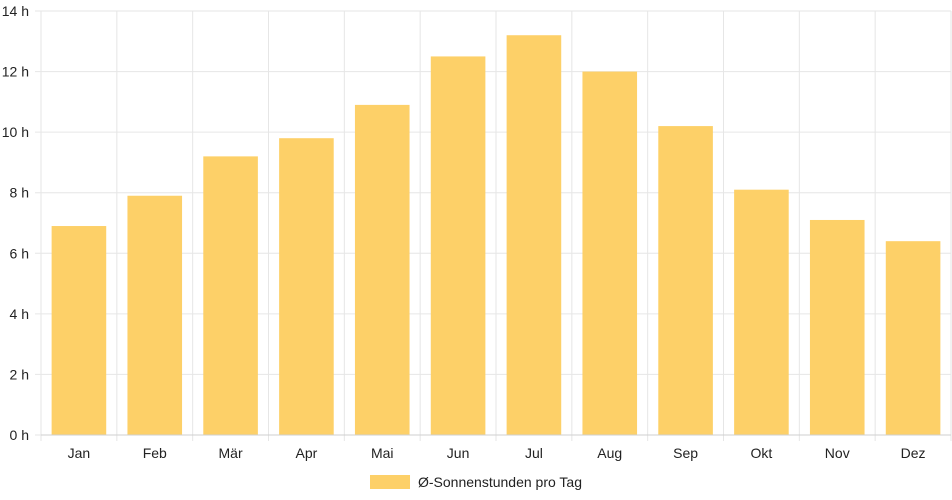  Describe the element at coordinates (79, 330) in the screenshot. I see `bar-jan` at that location.